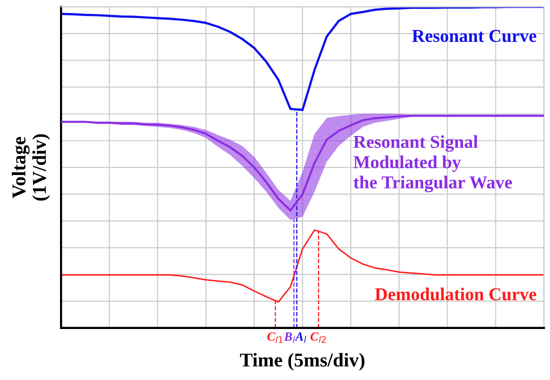 This screenshot has height=380, width=550. Describe the element at coordinates (31, 167) in the screenshot. I see `y-axis-title: Voltage (1V/div)` at that location.